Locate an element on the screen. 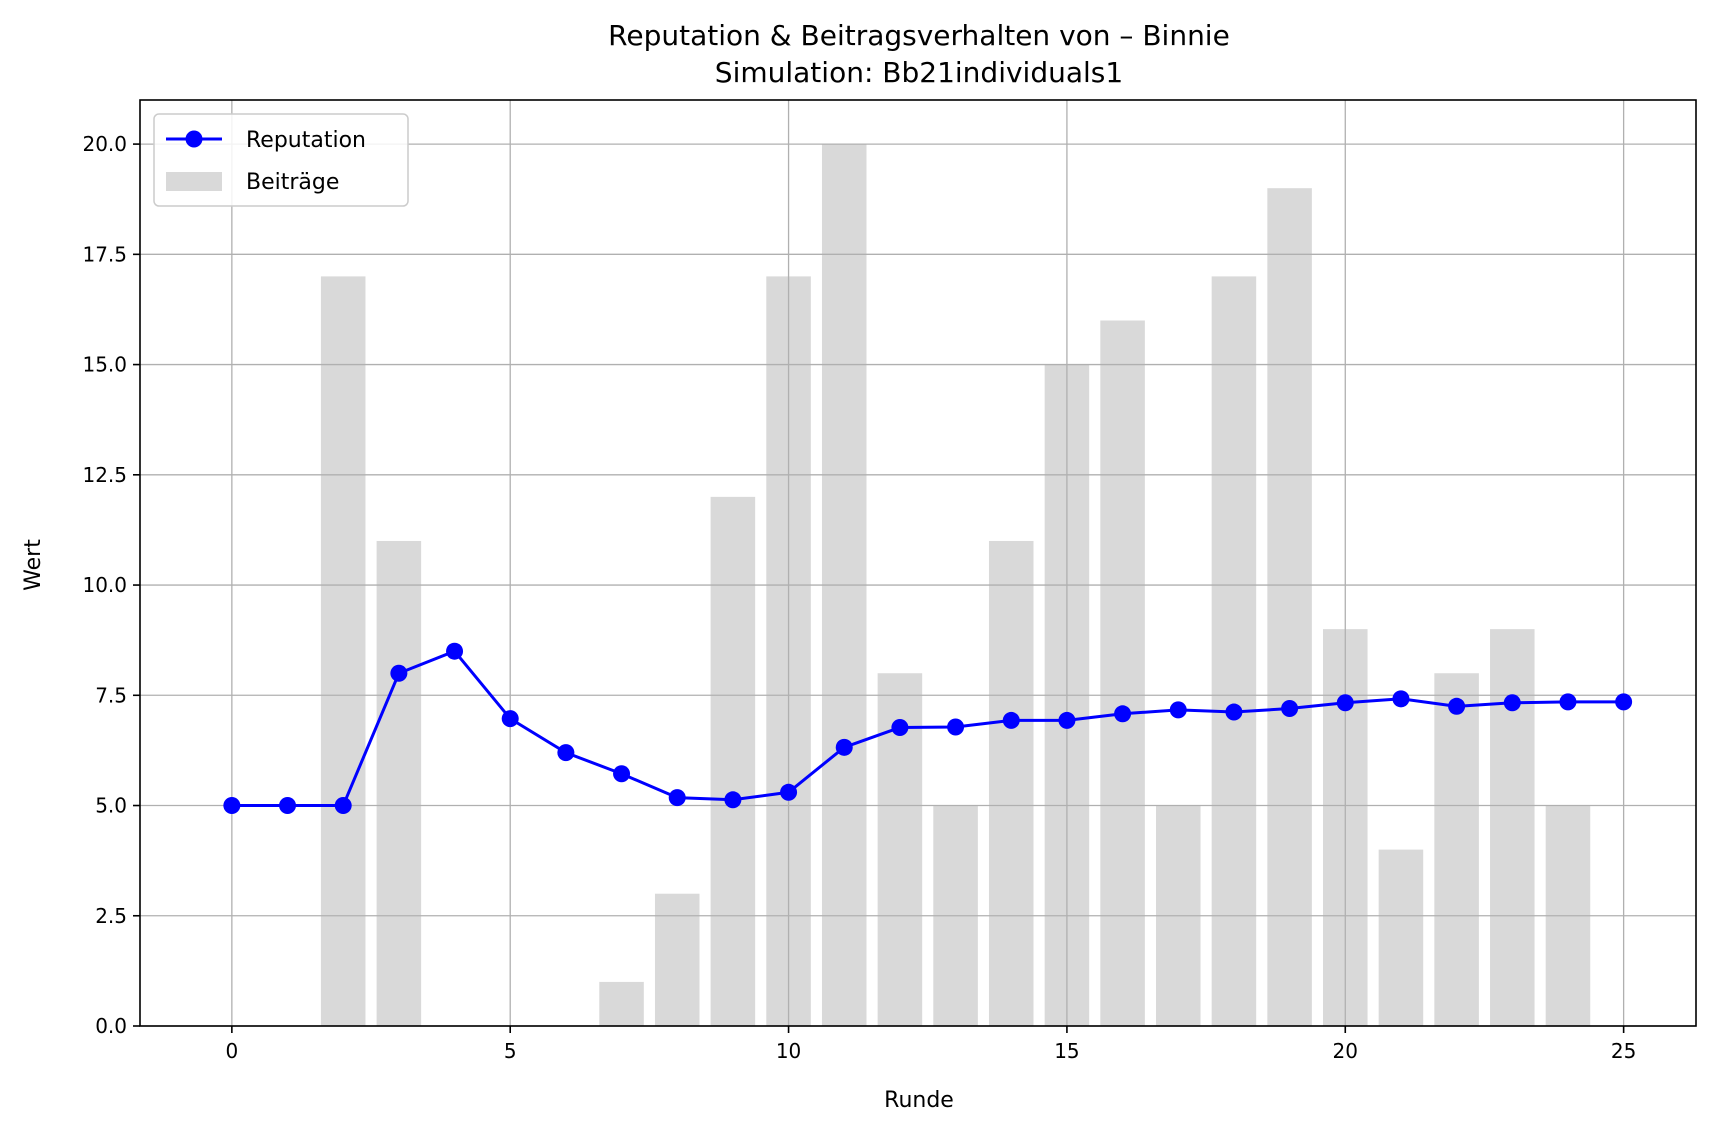  x-tick-label: 15 is located at coordinates (1066, 1051).